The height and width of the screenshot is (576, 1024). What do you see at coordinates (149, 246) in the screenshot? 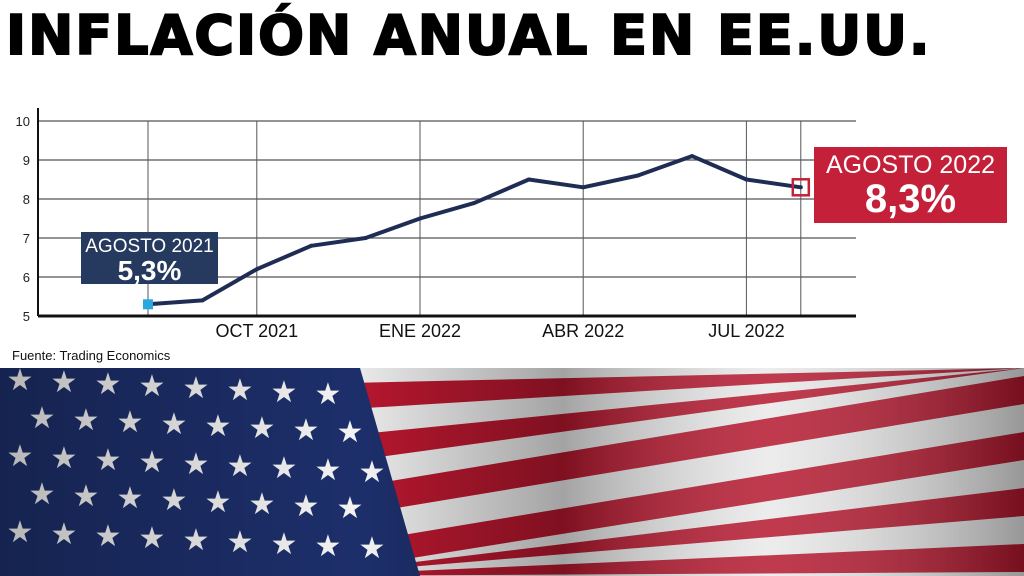
I see `annotation-start-title: AGOSTO 2021` at bounding box center [149, 246].